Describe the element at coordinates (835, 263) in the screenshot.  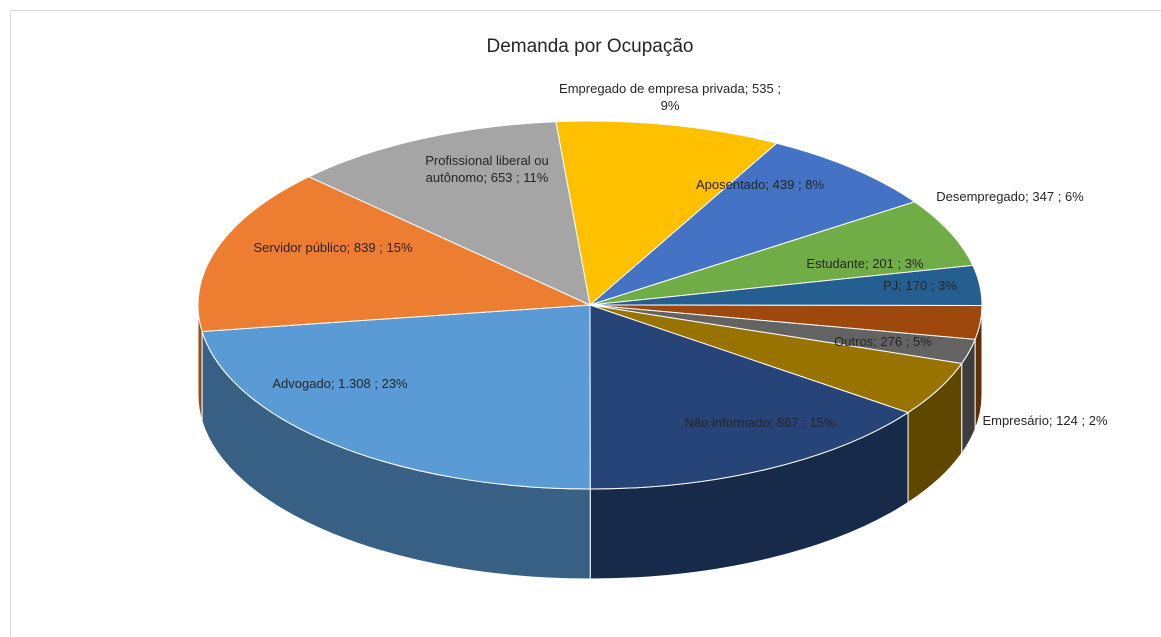
I see `label-category: Estudante` at that location.